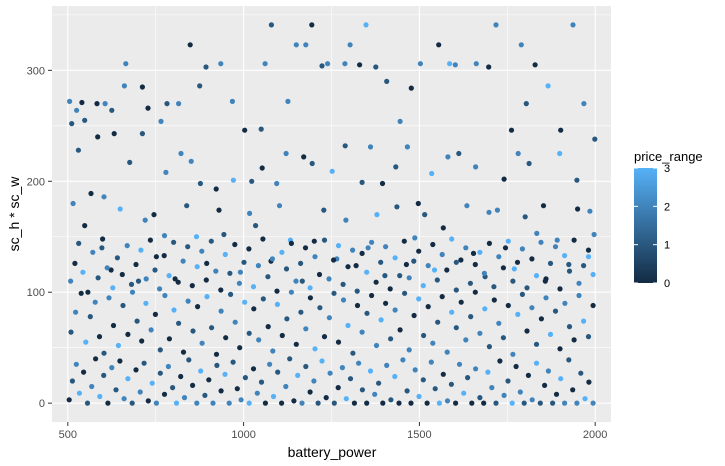 The width and height of the screenshot is (725, 466). Describe the element at coordinates (36, 182) in the screenshot. I see `y-tick-label: 200` at that location.